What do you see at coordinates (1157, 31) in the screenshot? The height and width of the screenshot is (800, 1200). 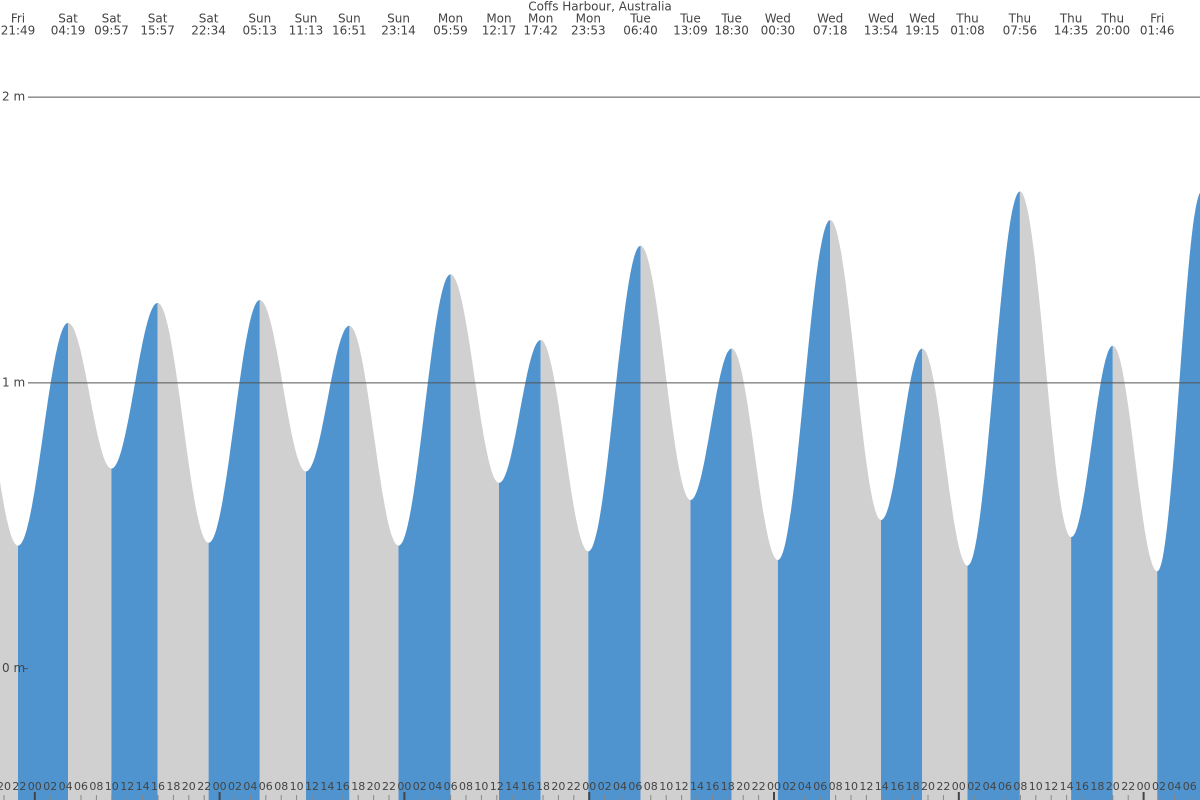 I see `event-time: 01:46` at bounding box center [1157, 31].